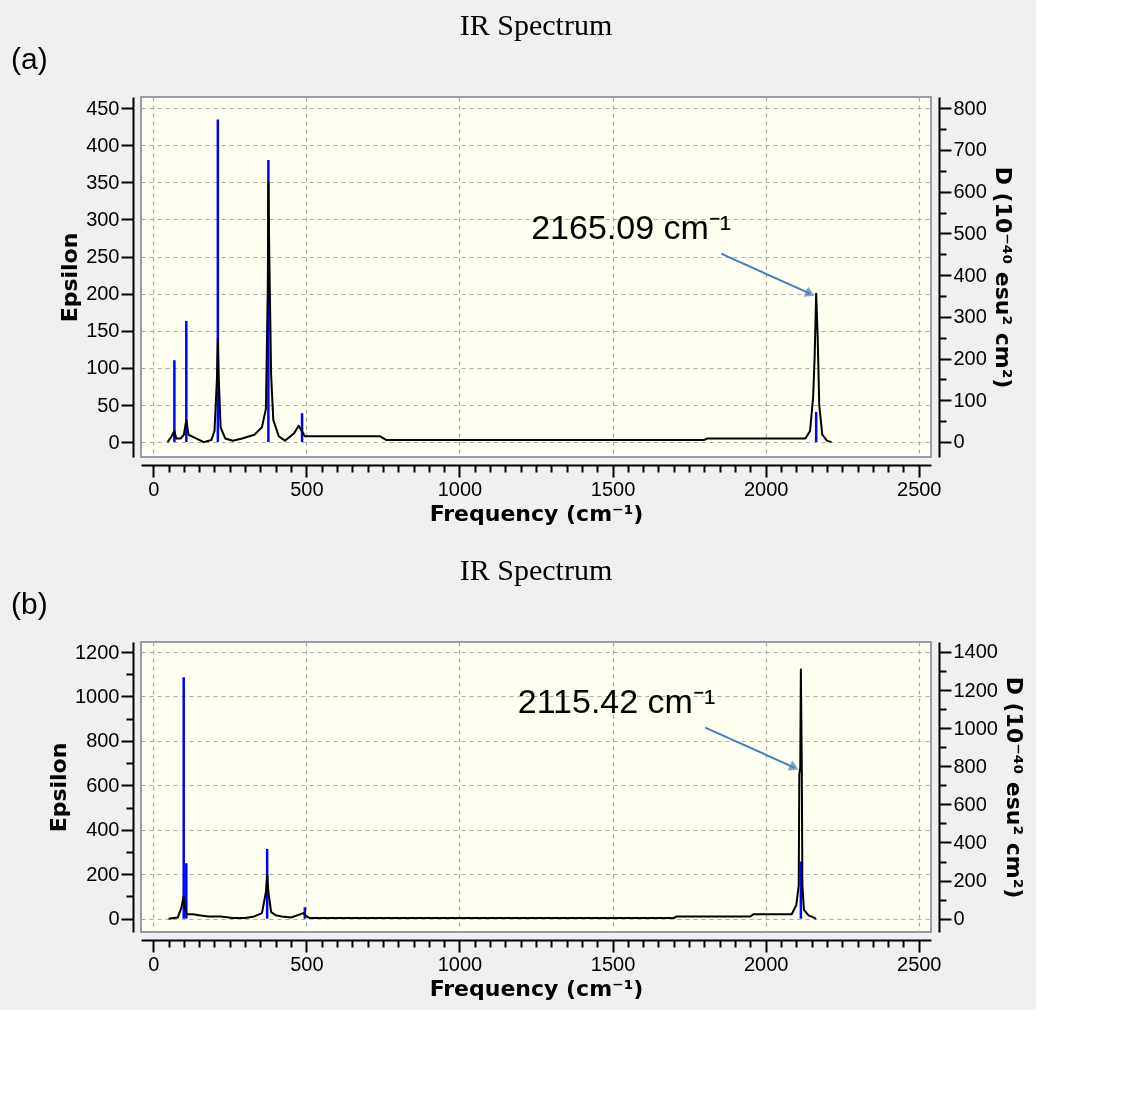  What do you see at coordinates (631, 226) in the screenshot?
I see `annotation: 2165.09 cm⁻¹` at bounding box center [631, 226].